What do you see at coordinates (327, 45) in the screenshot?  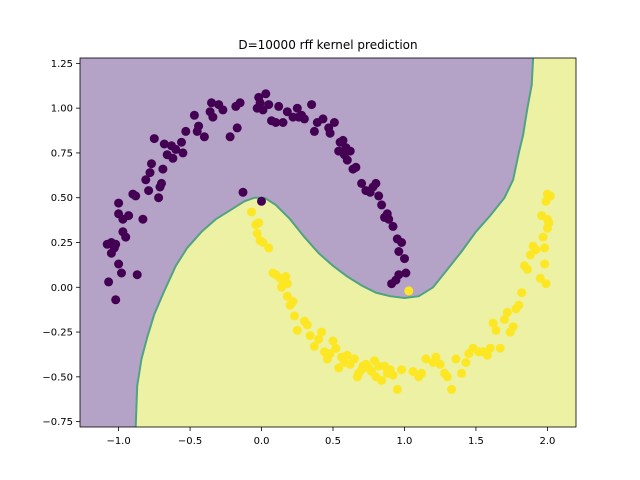 I see `chart-title: D=10000 rff kernel prediction` at bounding box center [327, 45].